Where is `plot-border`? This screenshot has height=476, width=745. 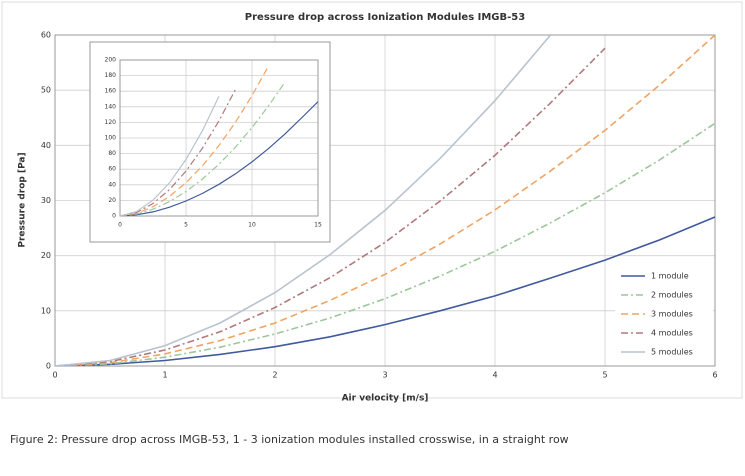
plot-border is located at coordinates (219, 138).